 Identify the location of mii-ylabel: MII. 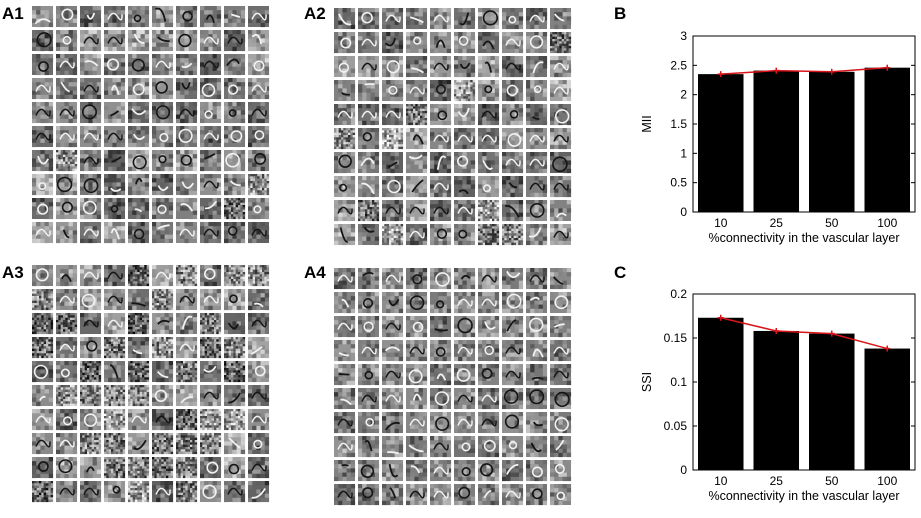
(647, 123).